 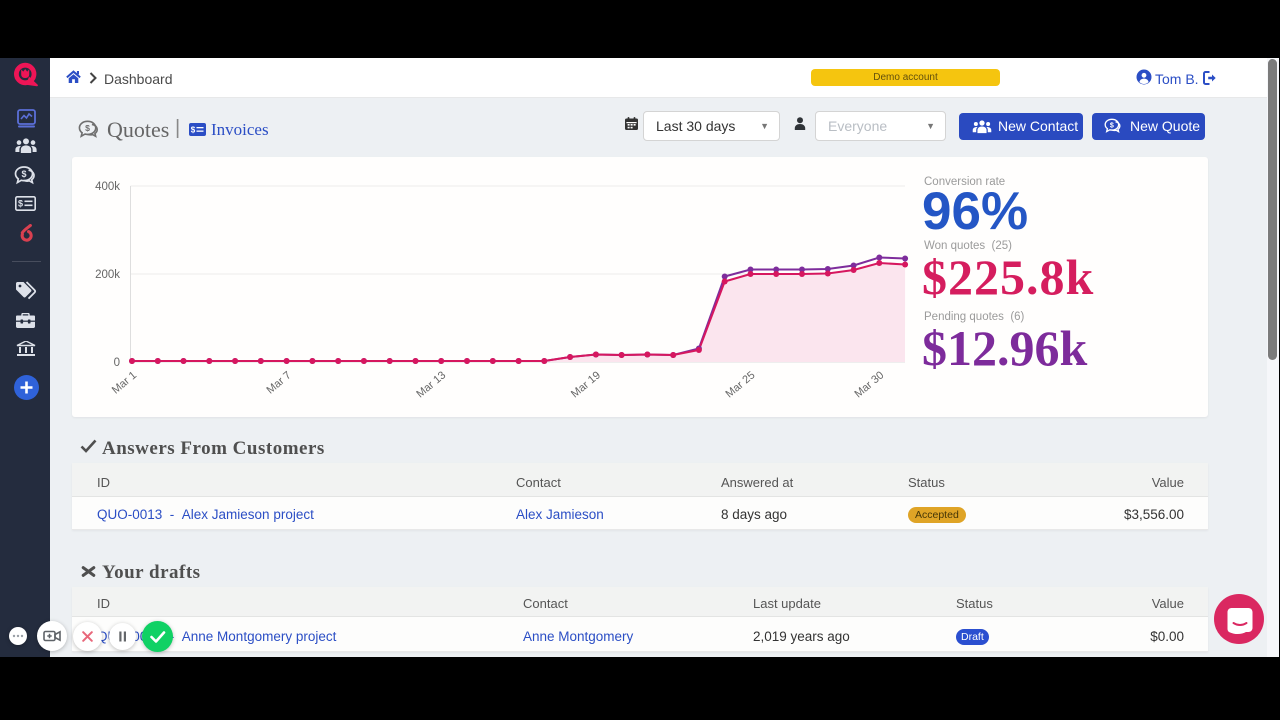 I want to click on svg-text: 200k, so click(x=107, y=275).